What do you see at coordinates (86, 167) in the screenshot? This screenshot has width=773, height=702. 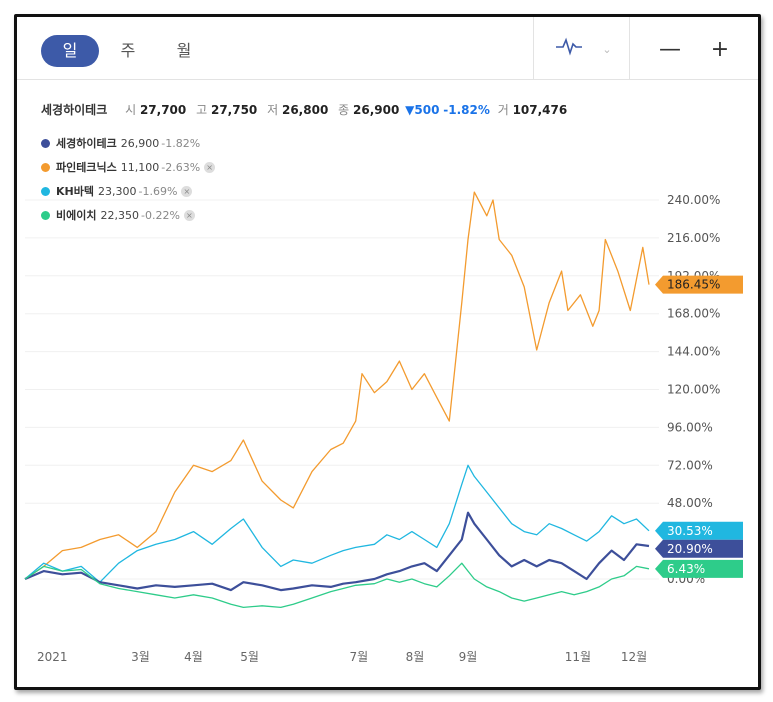 I see `legend-name: 파인테크닉스` at bounding box center [86, 167].